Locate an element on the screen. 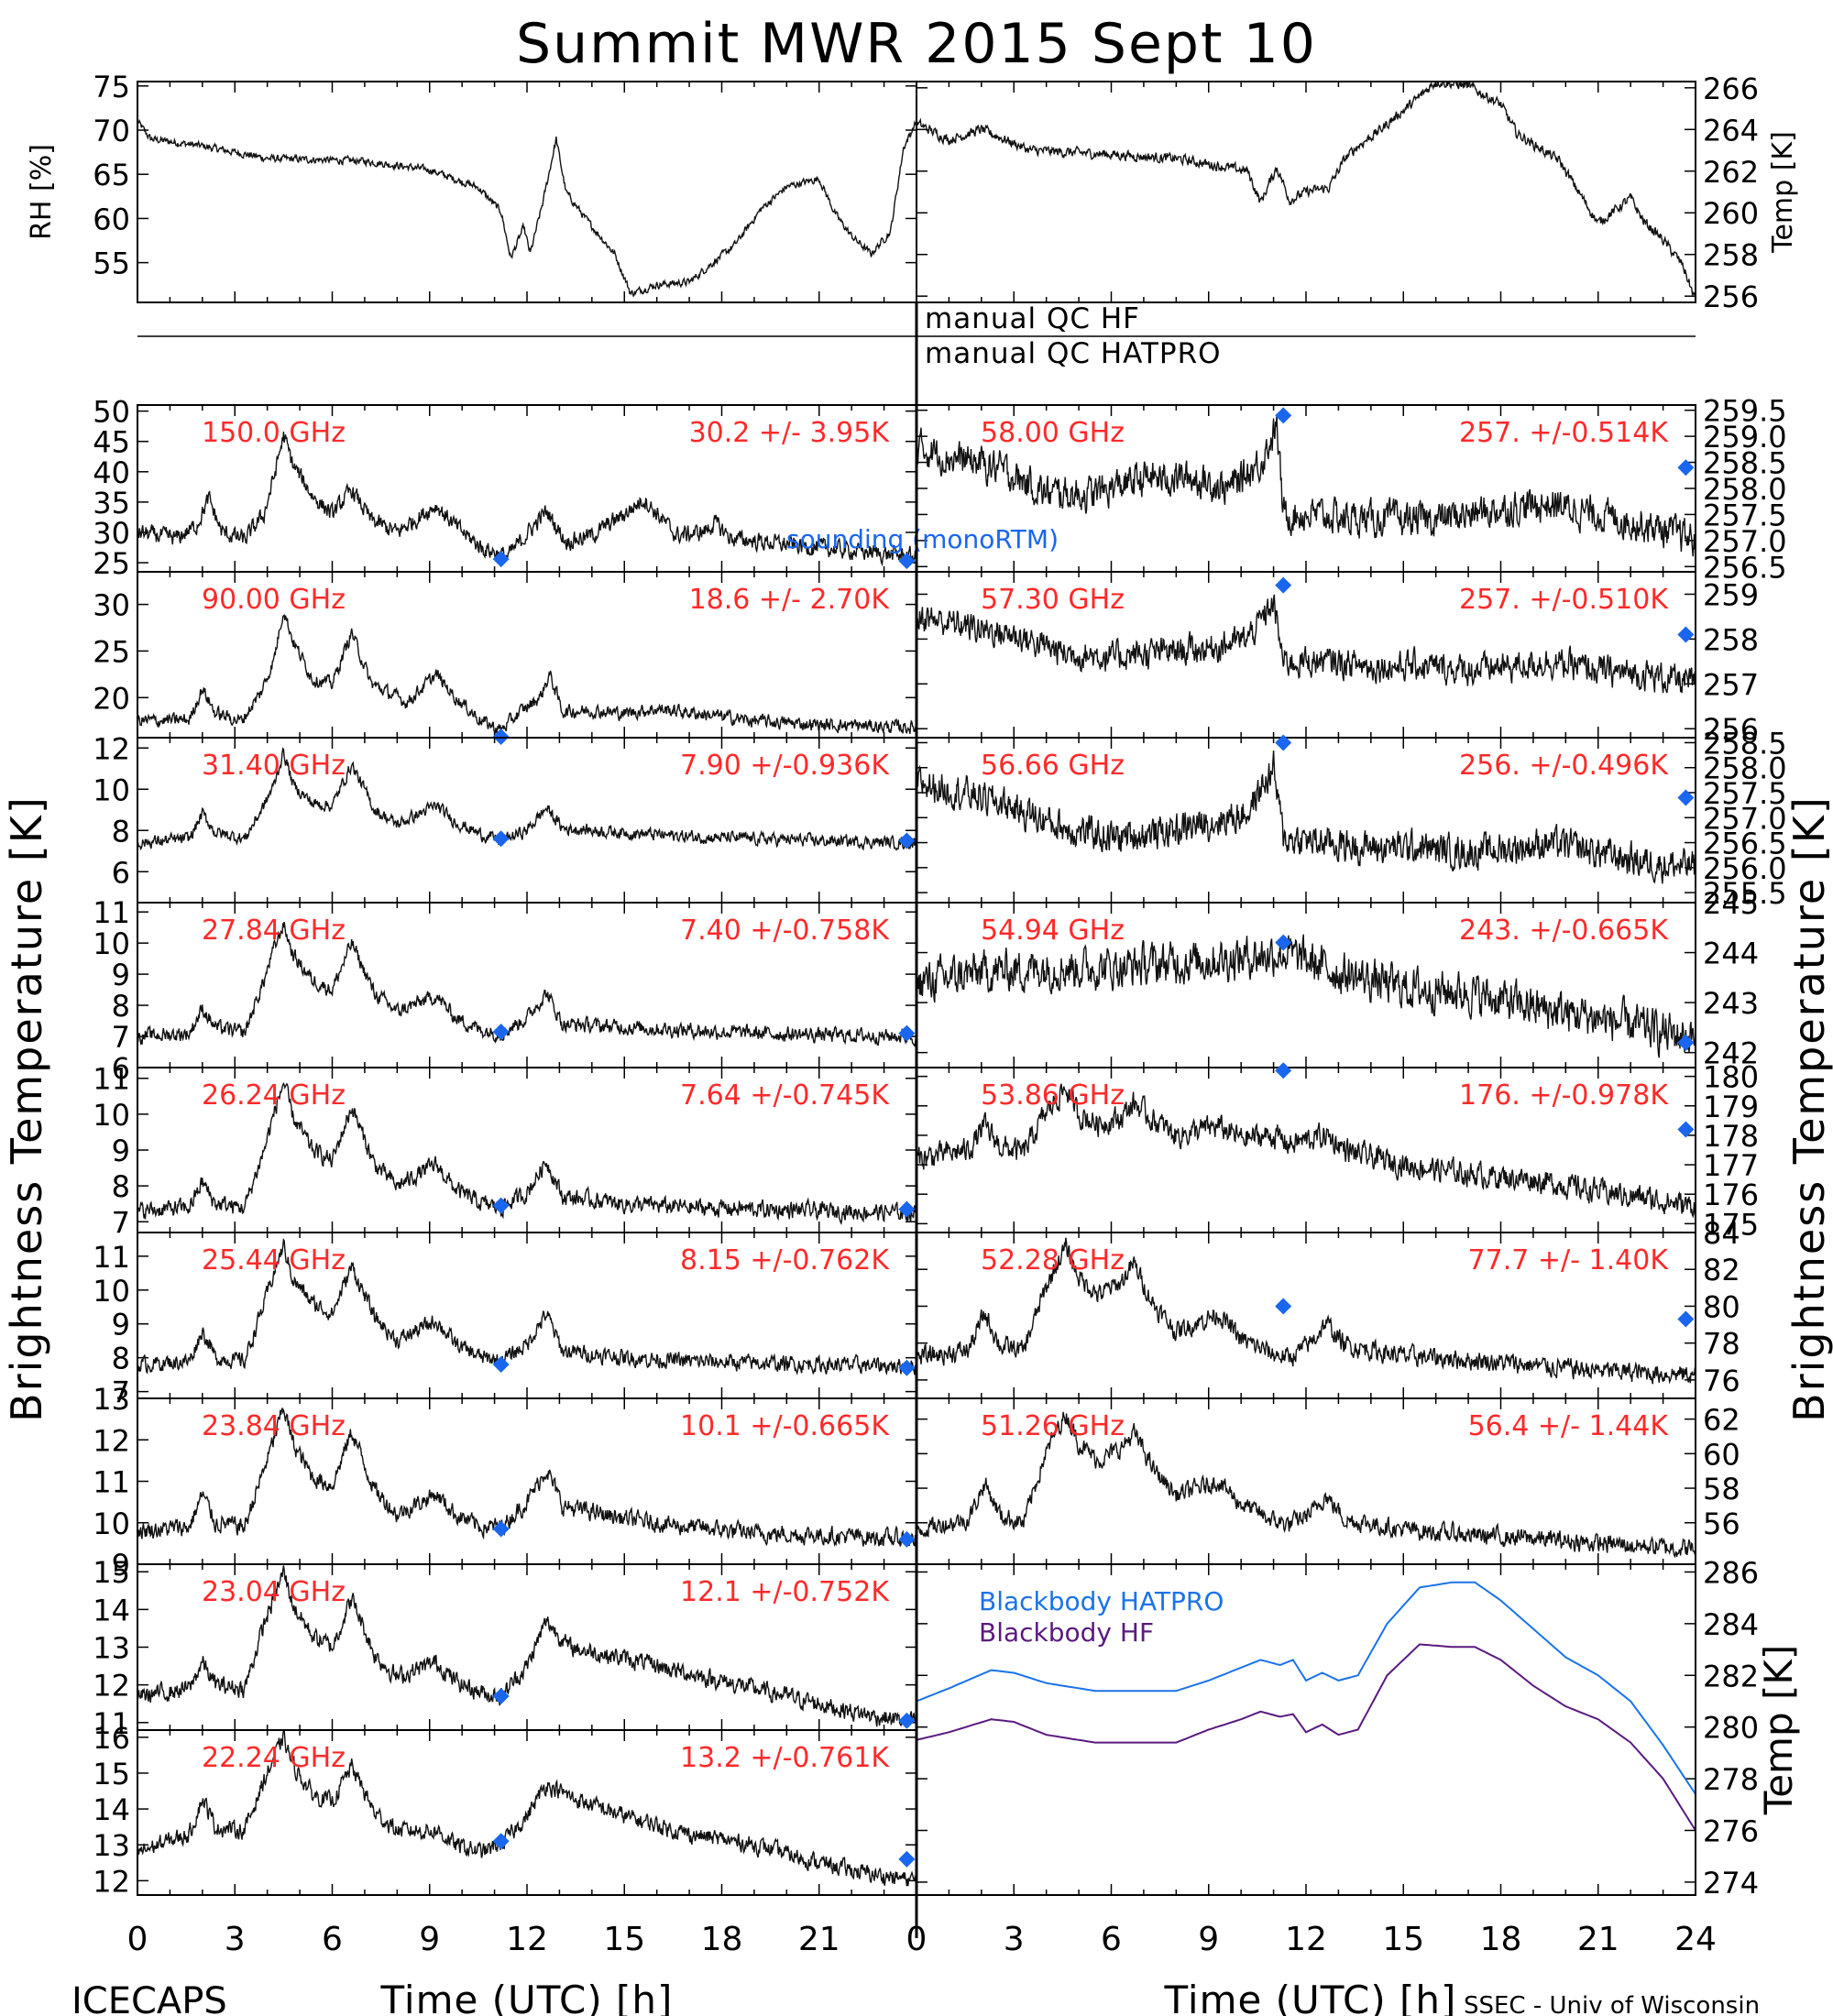 Image resolution: width=1833 pixels, height=2016 pixels. channel-stats-label: 8.15 +/-0.762K is located at coordinates (785, 1260).